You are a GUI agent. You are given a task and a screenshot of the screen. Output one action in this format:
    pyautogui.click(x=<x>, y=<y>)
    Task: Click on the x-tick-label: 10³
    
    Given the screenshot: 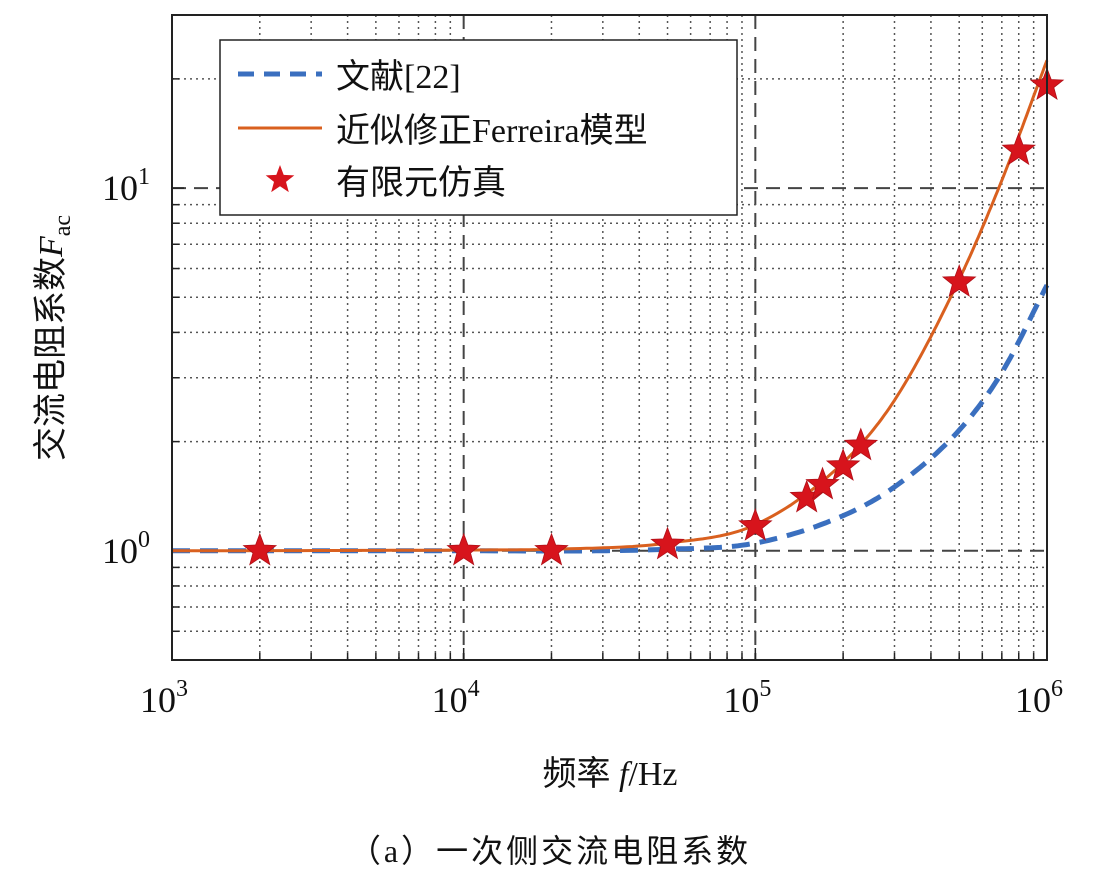 What is the action you would take?
    pyautogui.click(x=164, y=698)
    